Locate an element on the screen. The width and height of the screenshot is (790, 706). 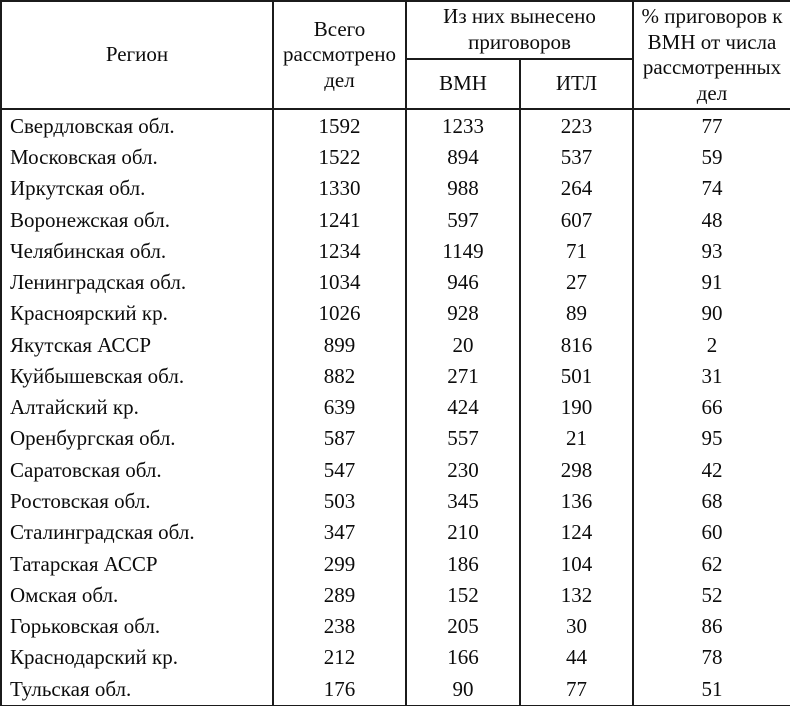
table-row: Куйбышевская обл. 882 271 501 31 is located at coordinates (395, 376).